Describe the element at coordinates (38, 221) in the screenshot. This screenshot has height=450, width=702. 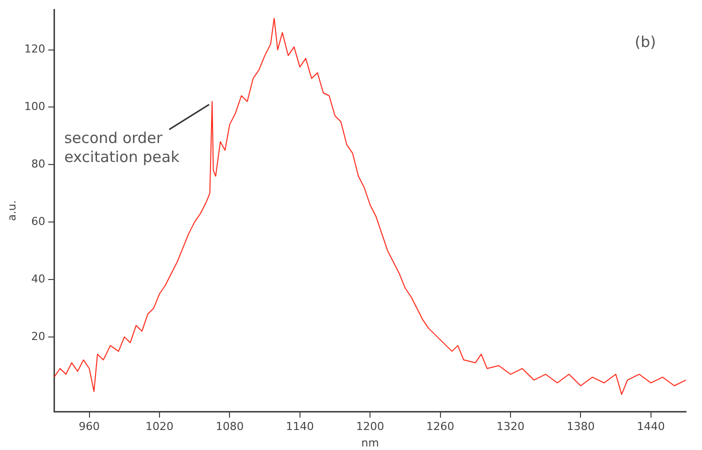
I see `y-tick-label: 60` at that location.